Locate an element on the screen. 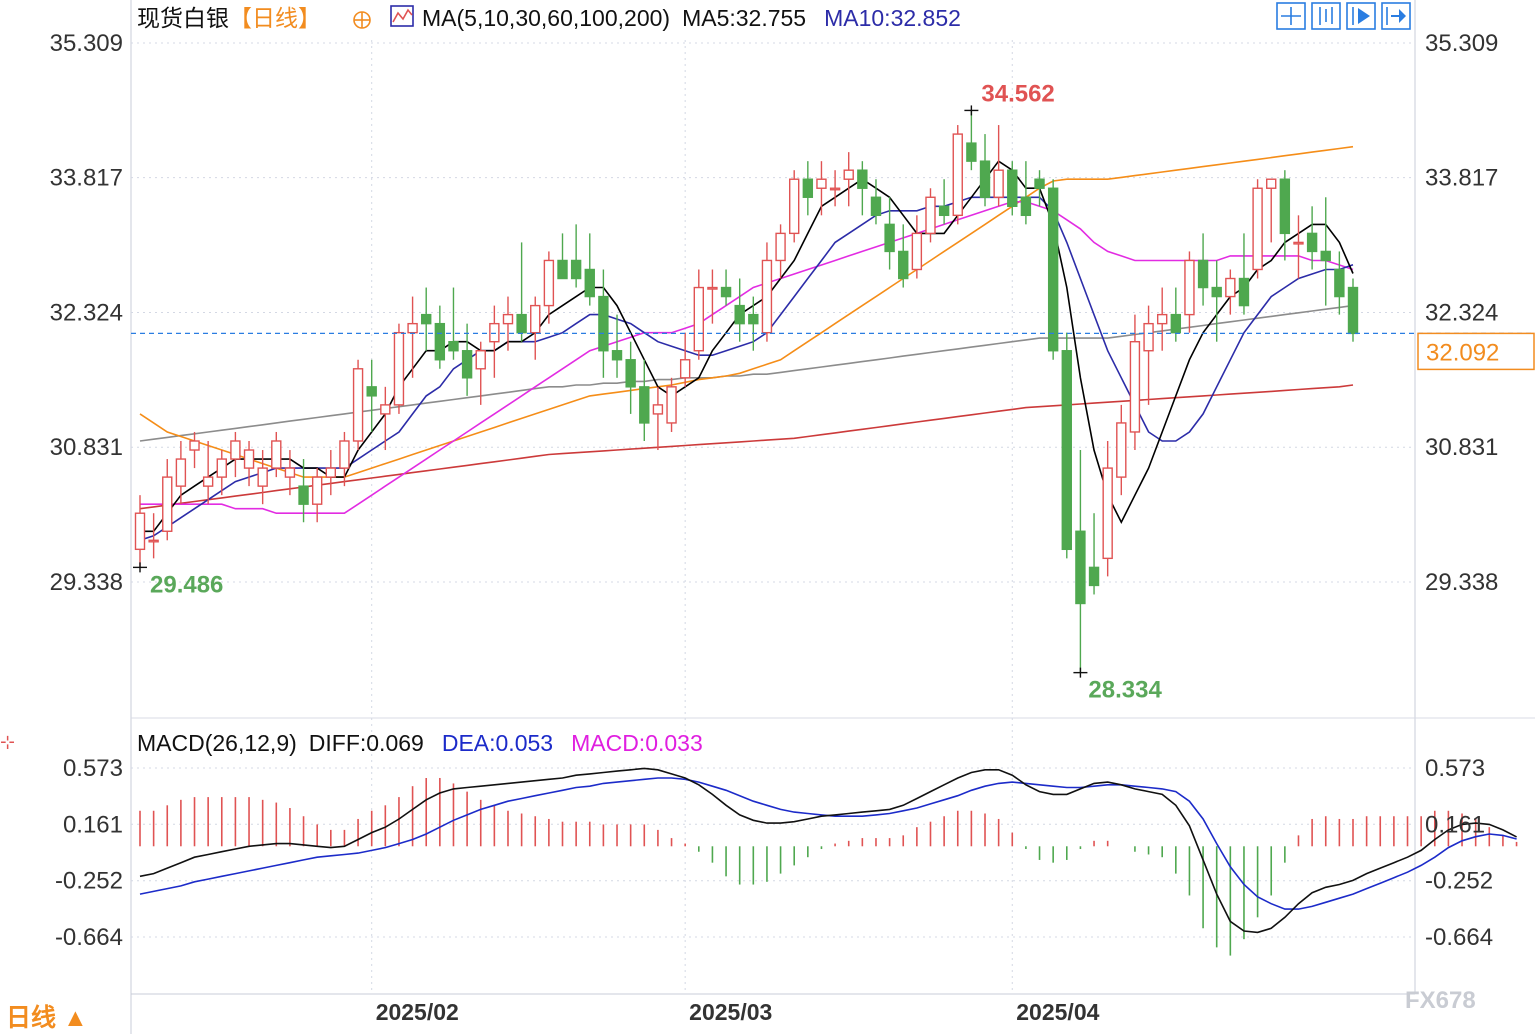 The image size is (1535, 1034). price-tick-label-right: 33.817 is located at coordinates (1461, 178).